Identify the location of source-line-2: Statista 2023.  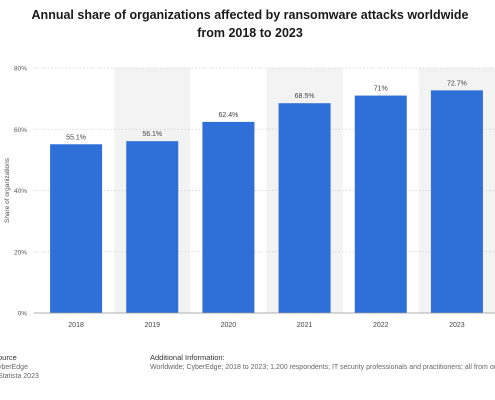
(19, 376).